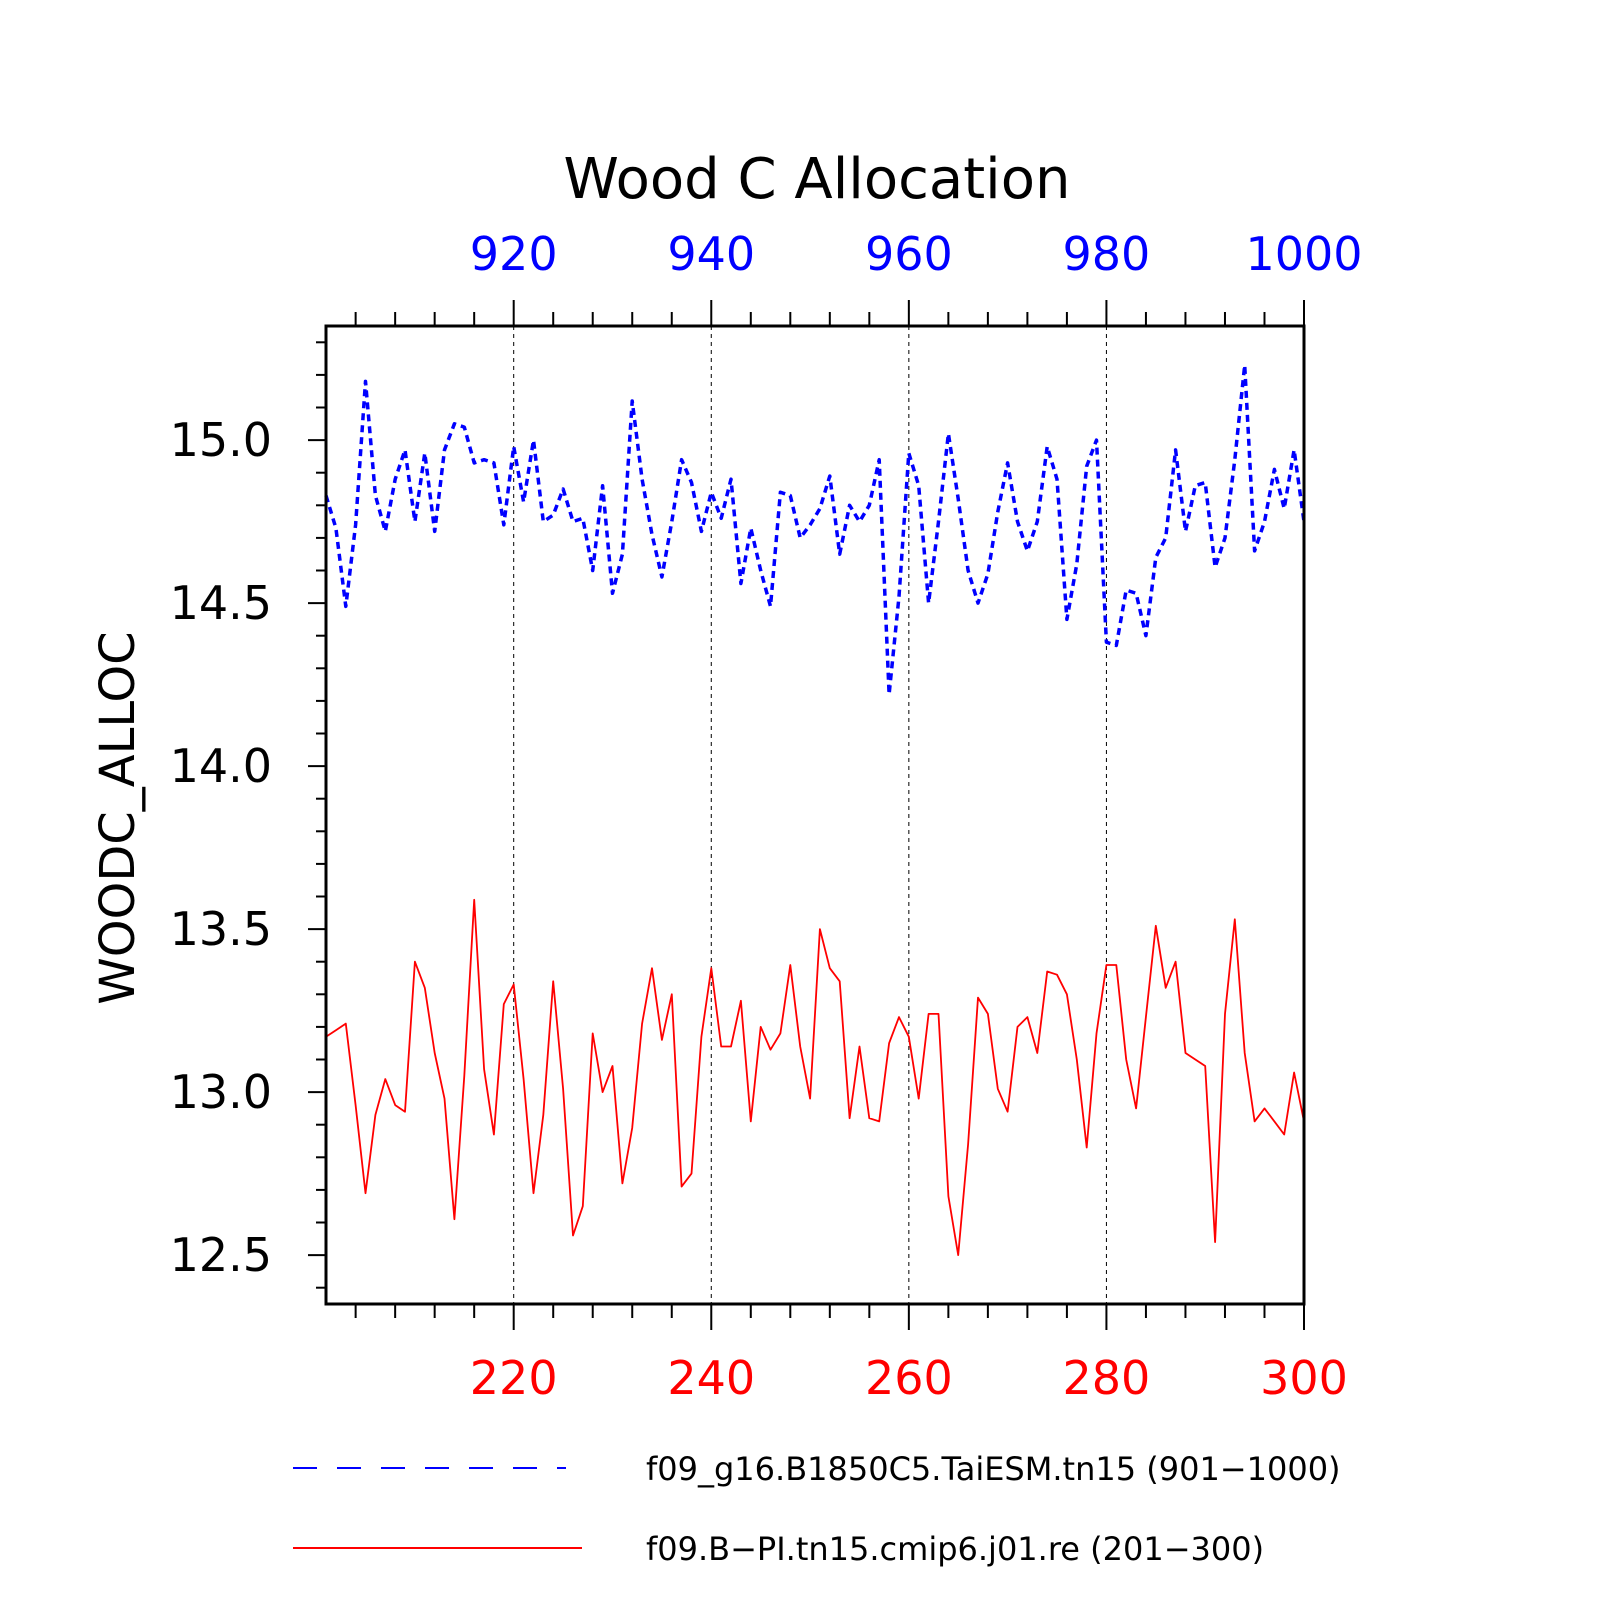 This screenshot has width=1620, height=1620. Describe the element at coordinates (221, 603) in the screenshot. I see `y-tick-label: 14.5` at that location.